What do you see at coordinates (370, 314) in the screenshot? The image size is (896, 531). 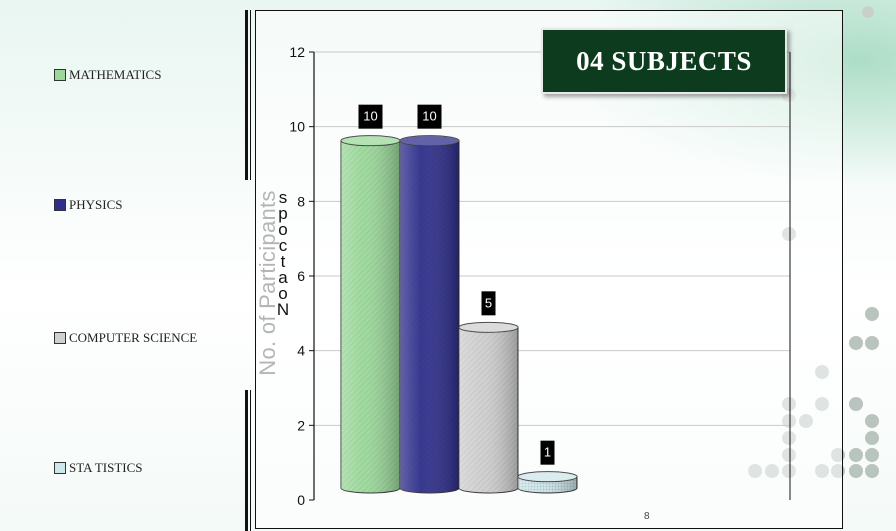 I see `bar-mathematics` at bounding box center [370, 314].